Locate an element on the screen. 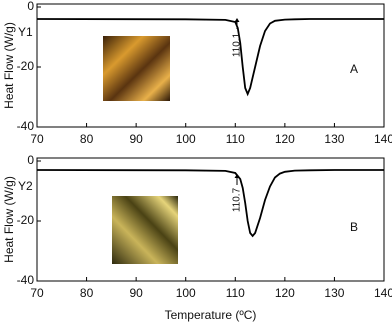 Image resolution: width=392 pixels, height=328 pixels. annotation: 110.7 is located at coordinates (237, 199).